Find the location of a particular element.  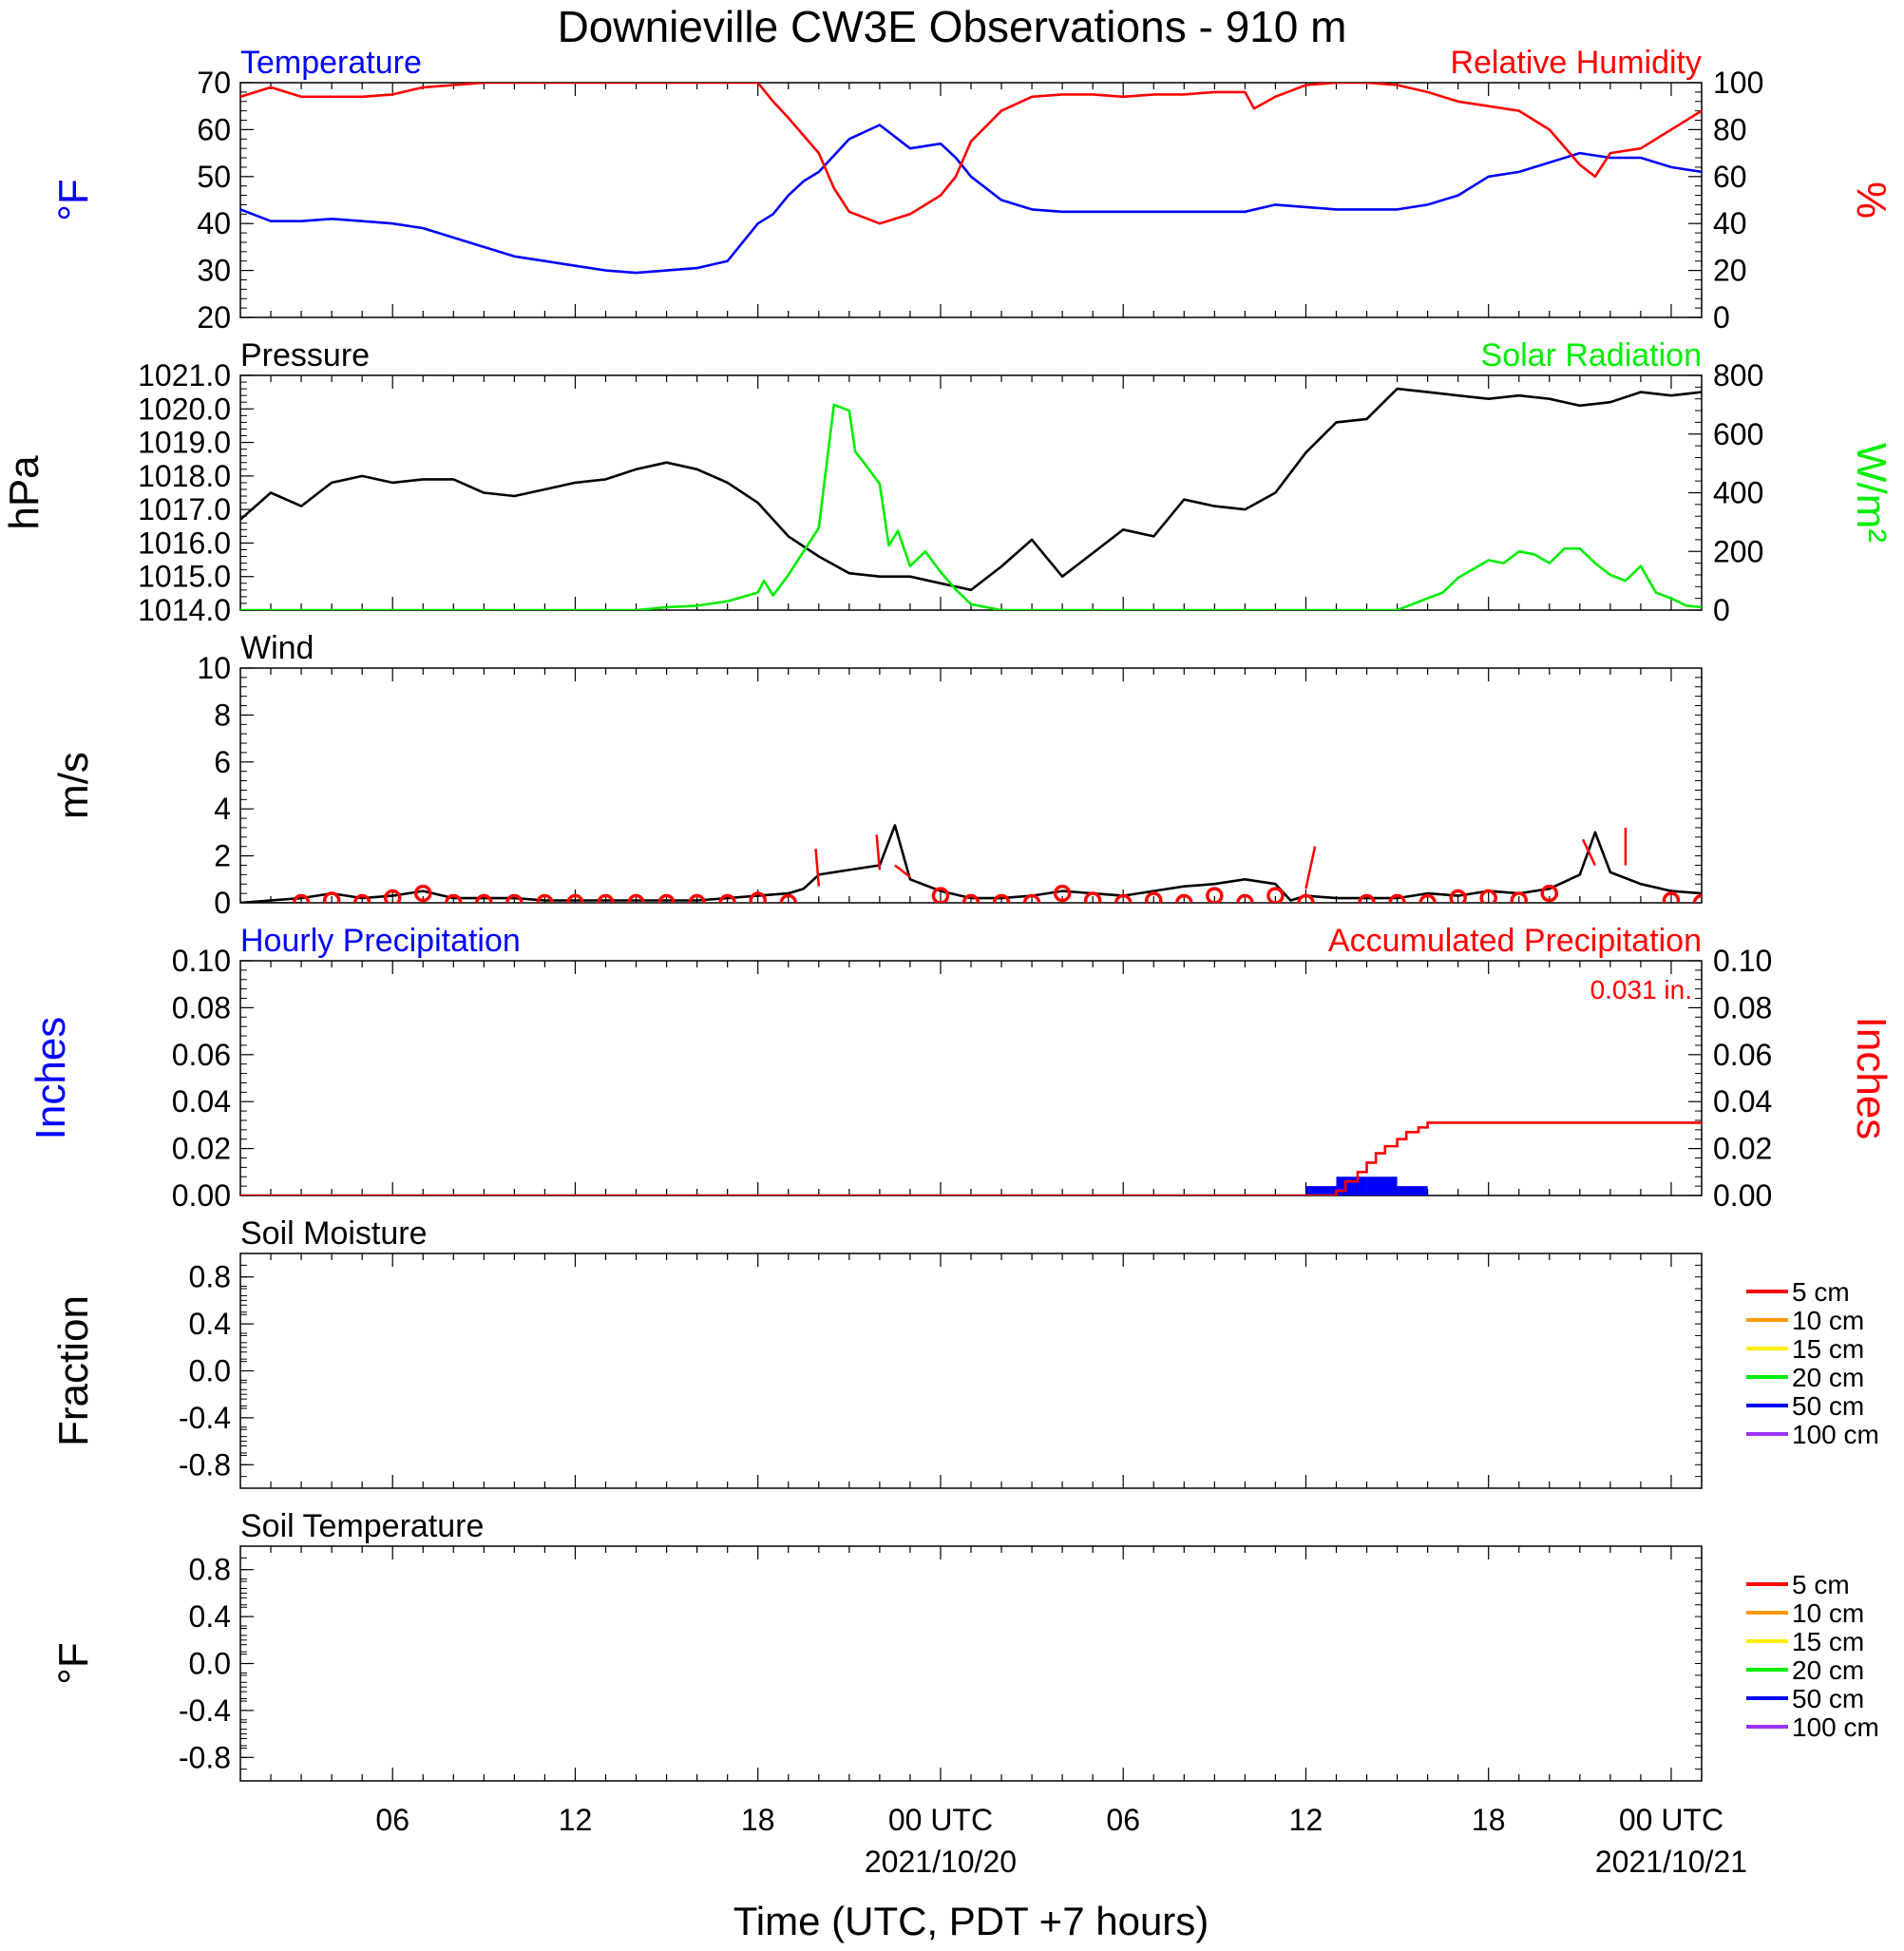

y-tick-label: 10 is located at coordinates (214, 668).